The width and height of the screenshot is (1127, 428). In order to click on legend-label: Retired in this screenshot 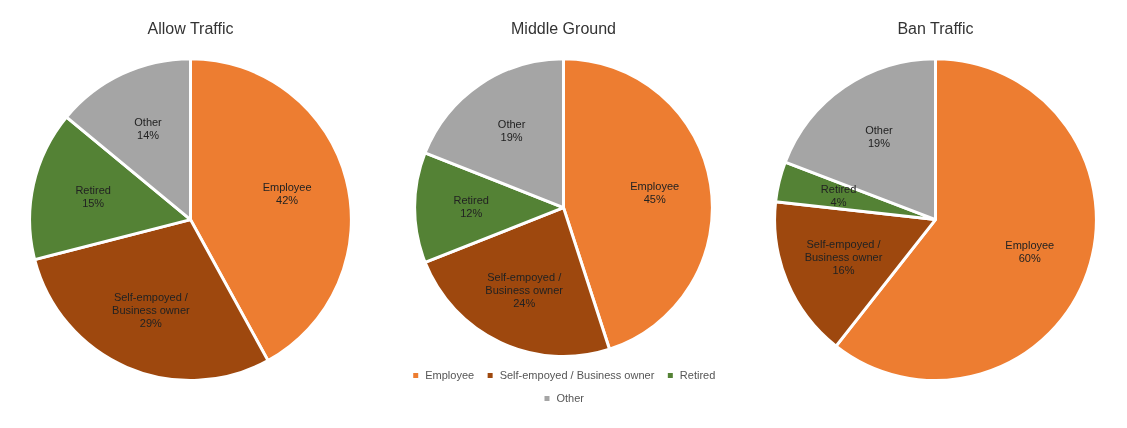, I will do `click(697, 374)`.